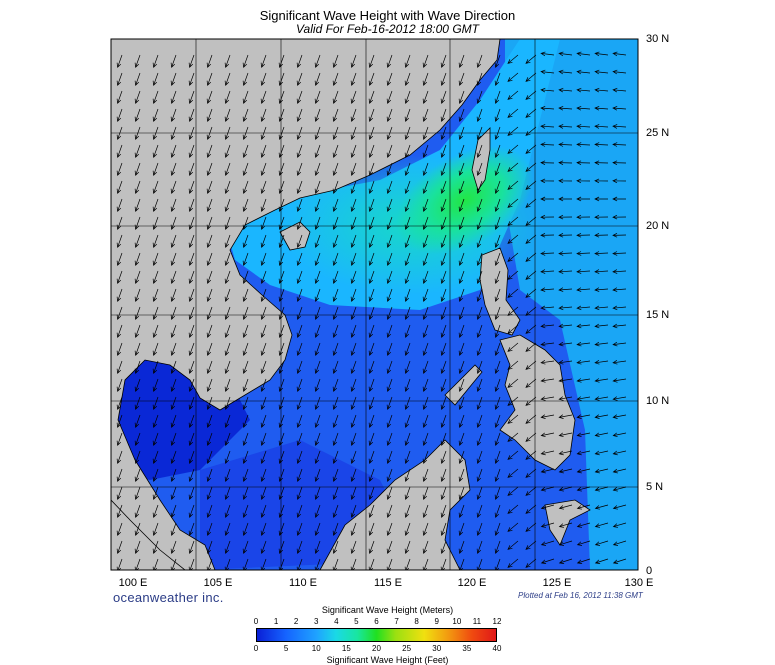 The height and width of the screenshot is (665, 775). I want to click on meter-tick: 0, so click(256, 621).